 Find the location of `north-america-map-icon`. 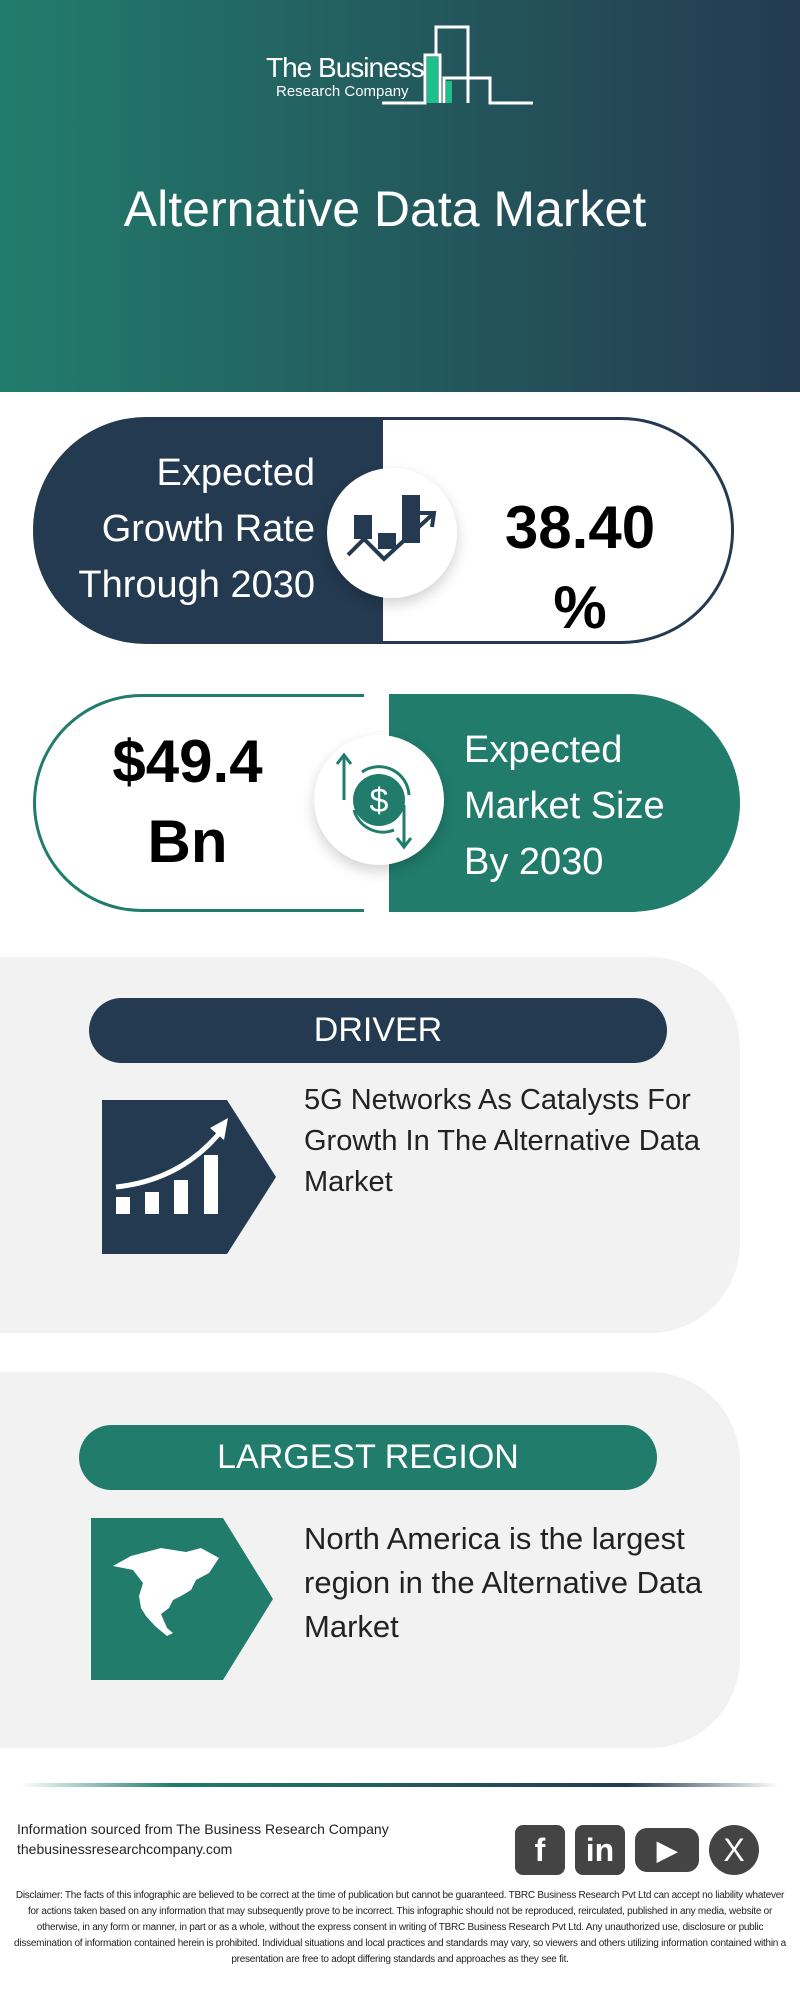

north-america-map-icon is located at coordinates (182, 1599).